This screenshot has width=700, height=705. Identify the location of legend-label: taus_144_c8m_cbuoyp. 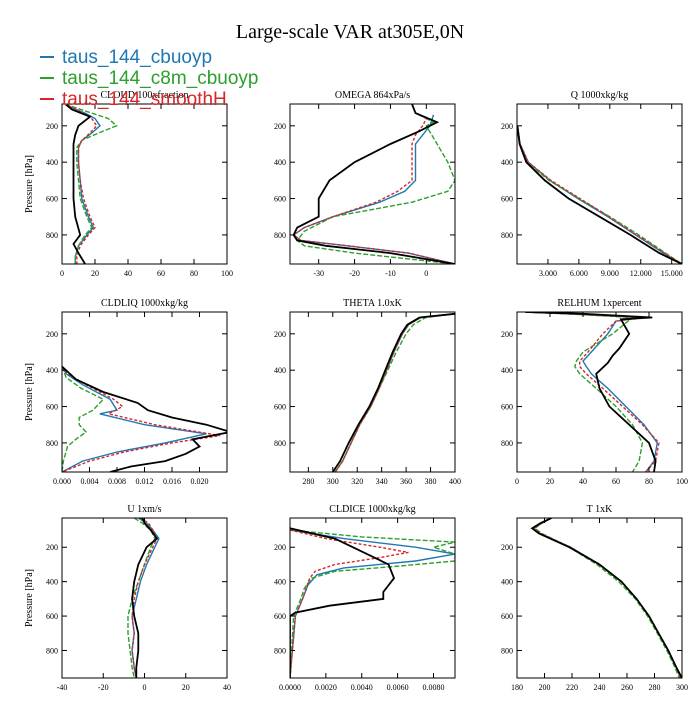
(160, 78).